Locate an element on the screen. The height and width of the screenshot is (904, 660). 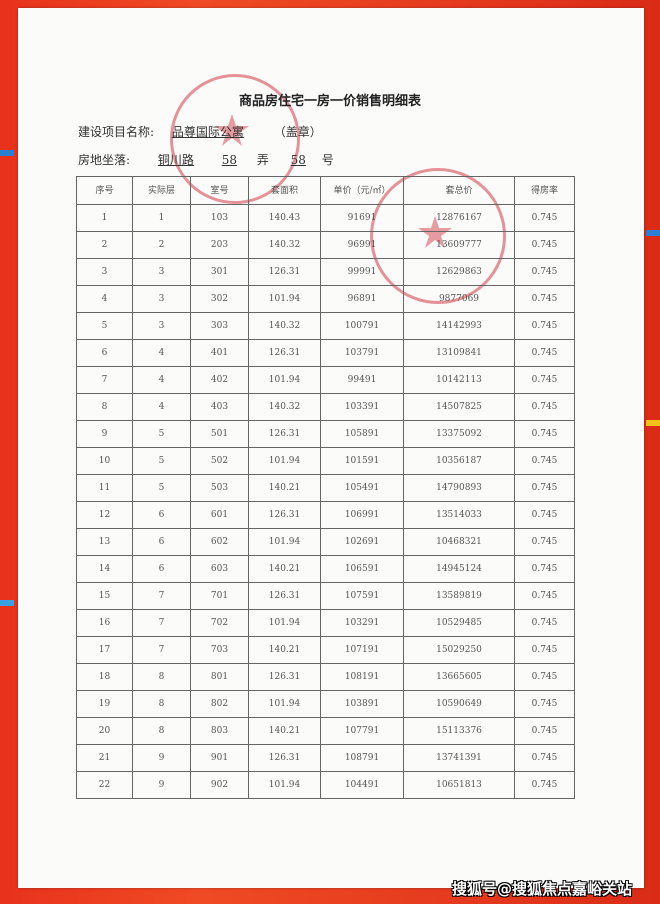
table-cell: 107791 is located at coordinates (362, 731).